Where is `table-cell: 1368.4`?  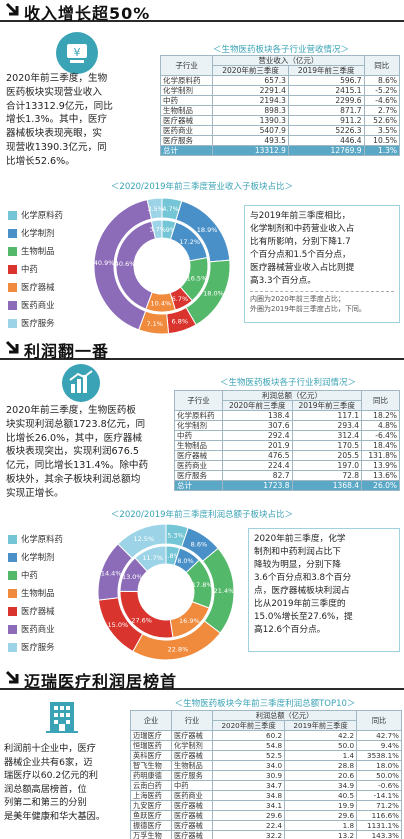 table-cell: 1368.4 is located at coordinates (327, 485).